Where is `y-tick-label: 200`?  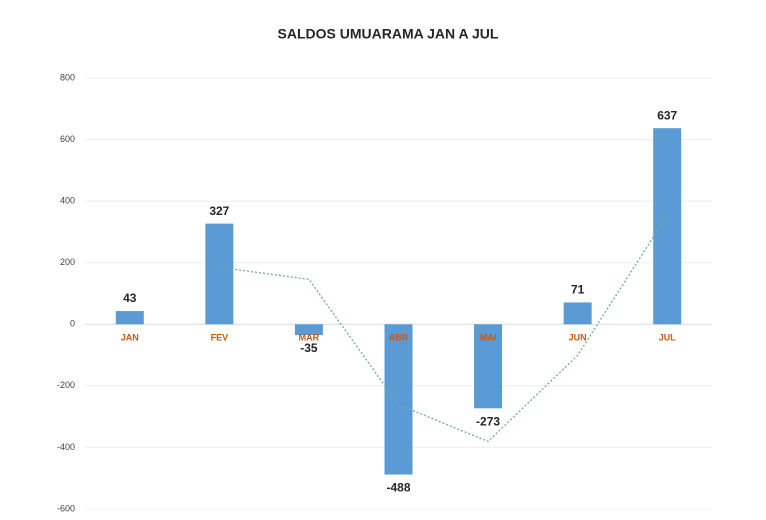 y-tick-label: 200 is located at coordinates (67, 262).